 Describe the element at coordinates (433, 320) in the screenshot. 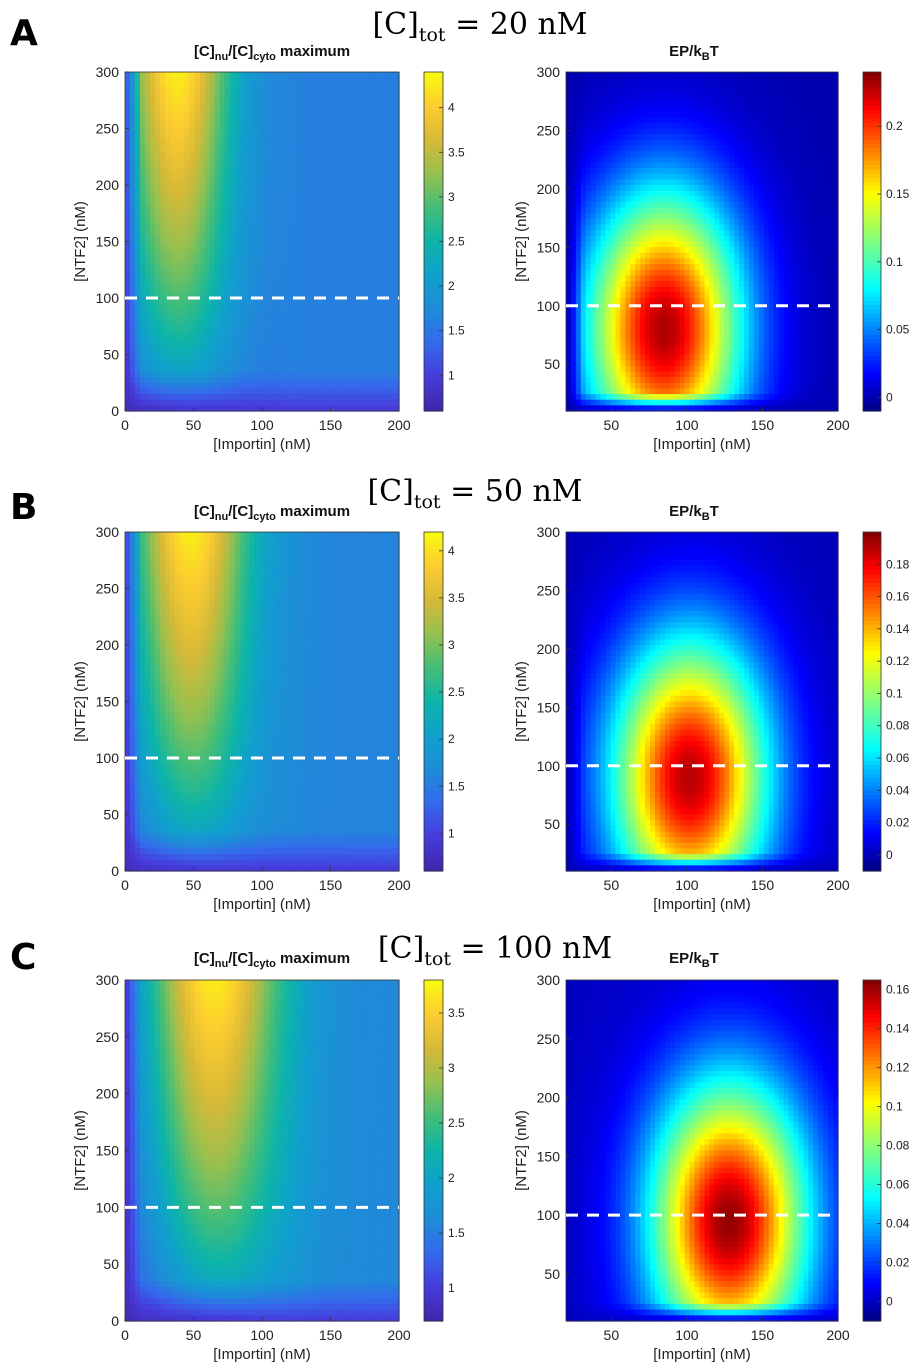

I see `ratio-colorbar-swatch` at that location.